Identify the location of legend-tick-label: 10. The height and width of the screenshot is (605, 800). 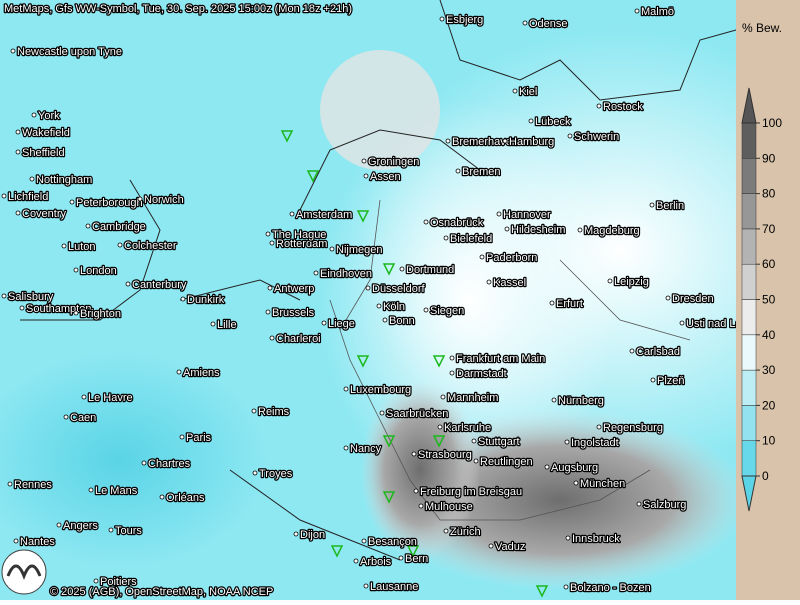
(769, 441).